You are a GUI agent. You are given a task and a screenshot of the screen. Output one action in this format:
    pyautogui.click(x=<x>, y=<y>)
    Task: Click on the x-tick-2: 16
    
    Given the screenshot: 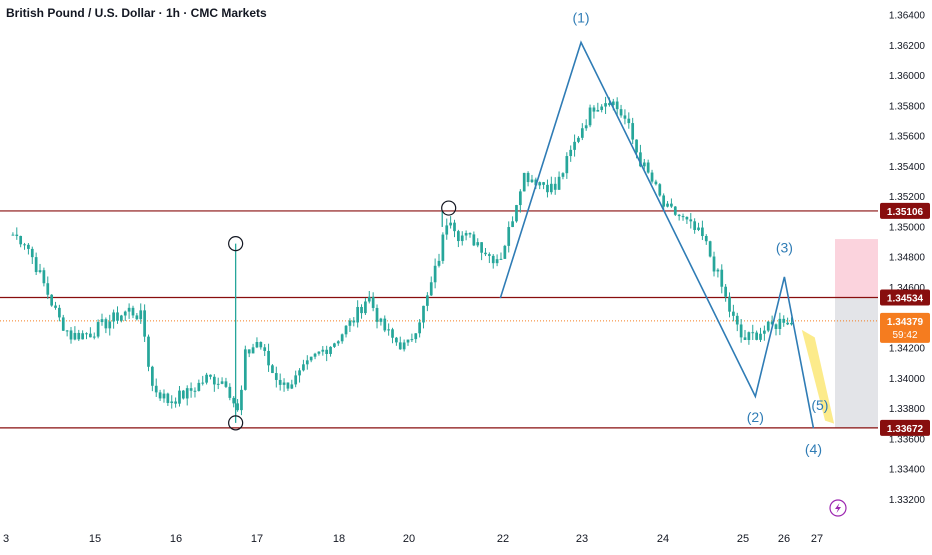 What is the action you would take?
    pyautogui.click(x=176, y=539)
    